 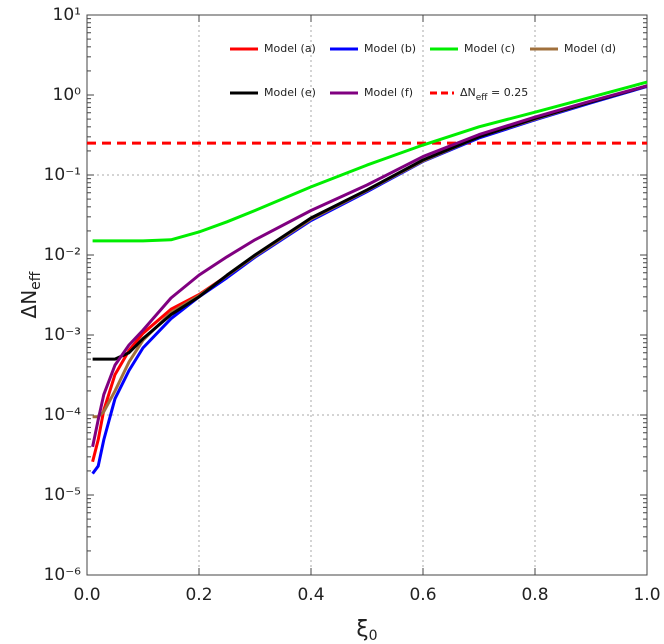 I want to click on legend-label: Model (b), so click(x=390, y=48).